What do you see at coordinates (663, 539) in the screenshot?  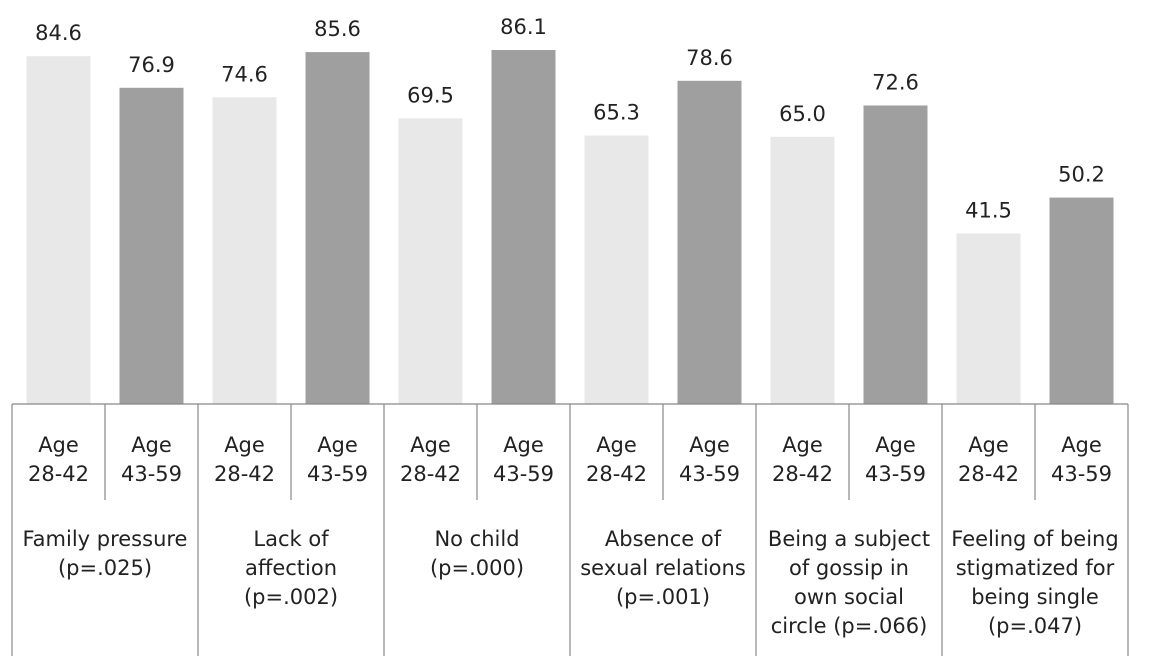 I see `category-label: Absence of` at bounding box center [663, 539].